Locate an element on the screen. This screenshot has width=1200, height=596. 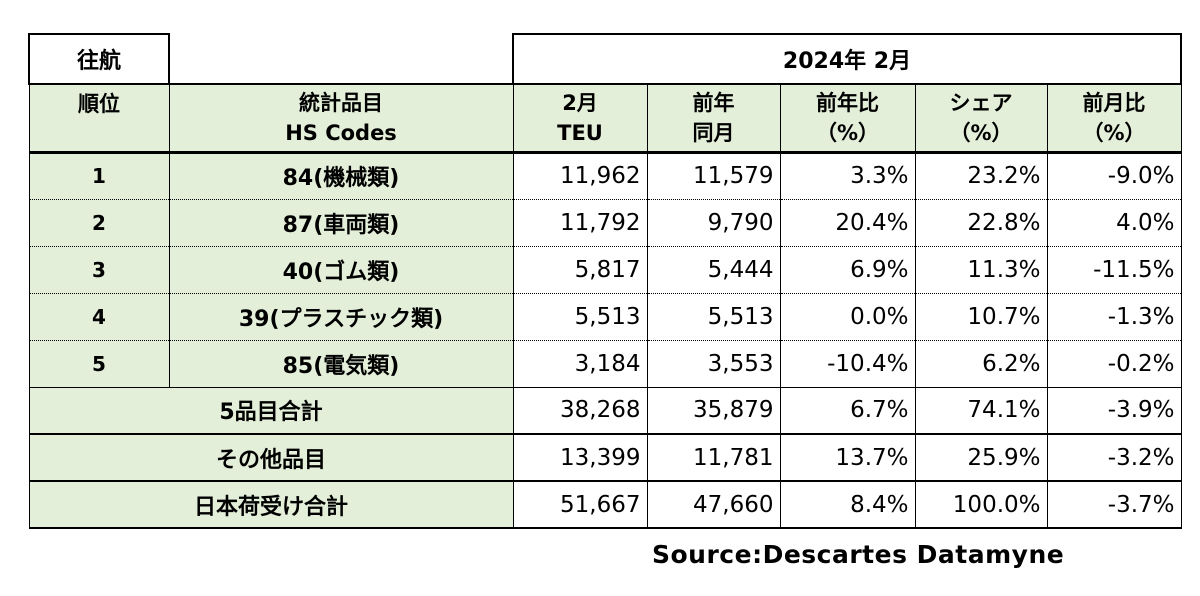
rank-cell: 1 is located at coordinates (99, 176).